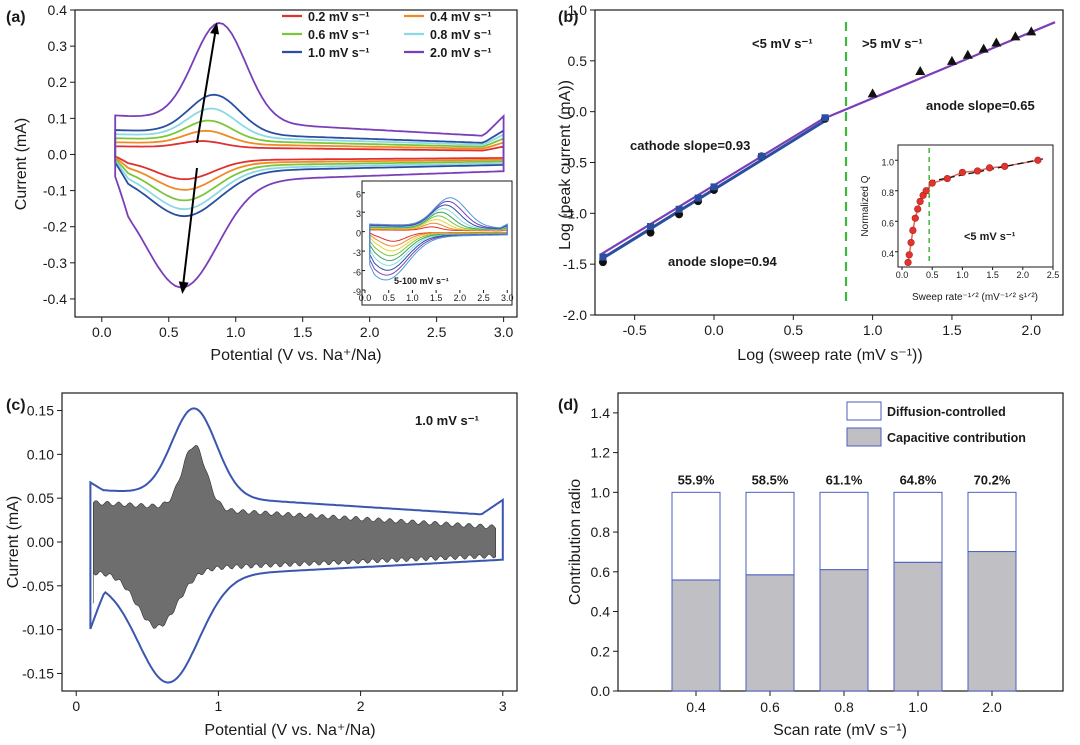  I want to click on panel-b-inset-xlabel: Sweep rate⁻¹ᐟ² (mV⁻¹ᐟ² s¹ᐟ²), so click(975, 297).